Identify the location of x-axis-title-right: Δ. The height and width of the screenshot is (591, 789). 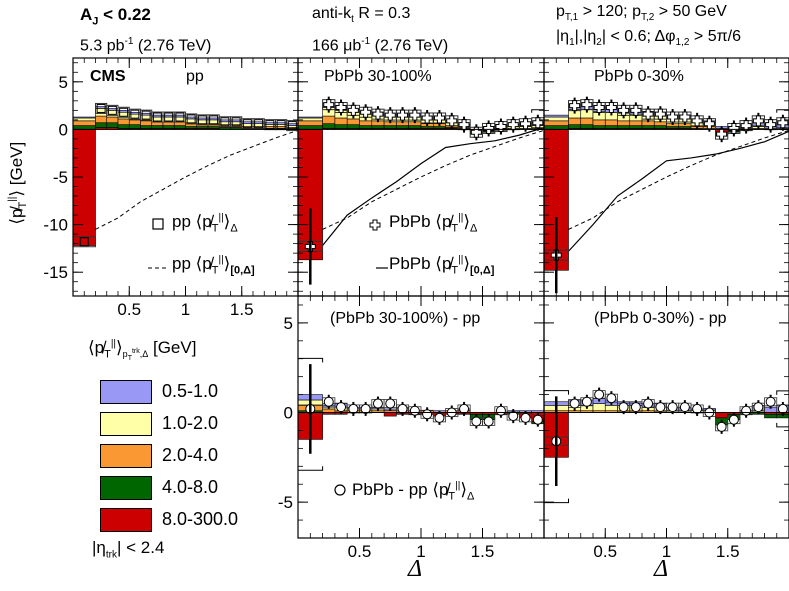
(661, 569).